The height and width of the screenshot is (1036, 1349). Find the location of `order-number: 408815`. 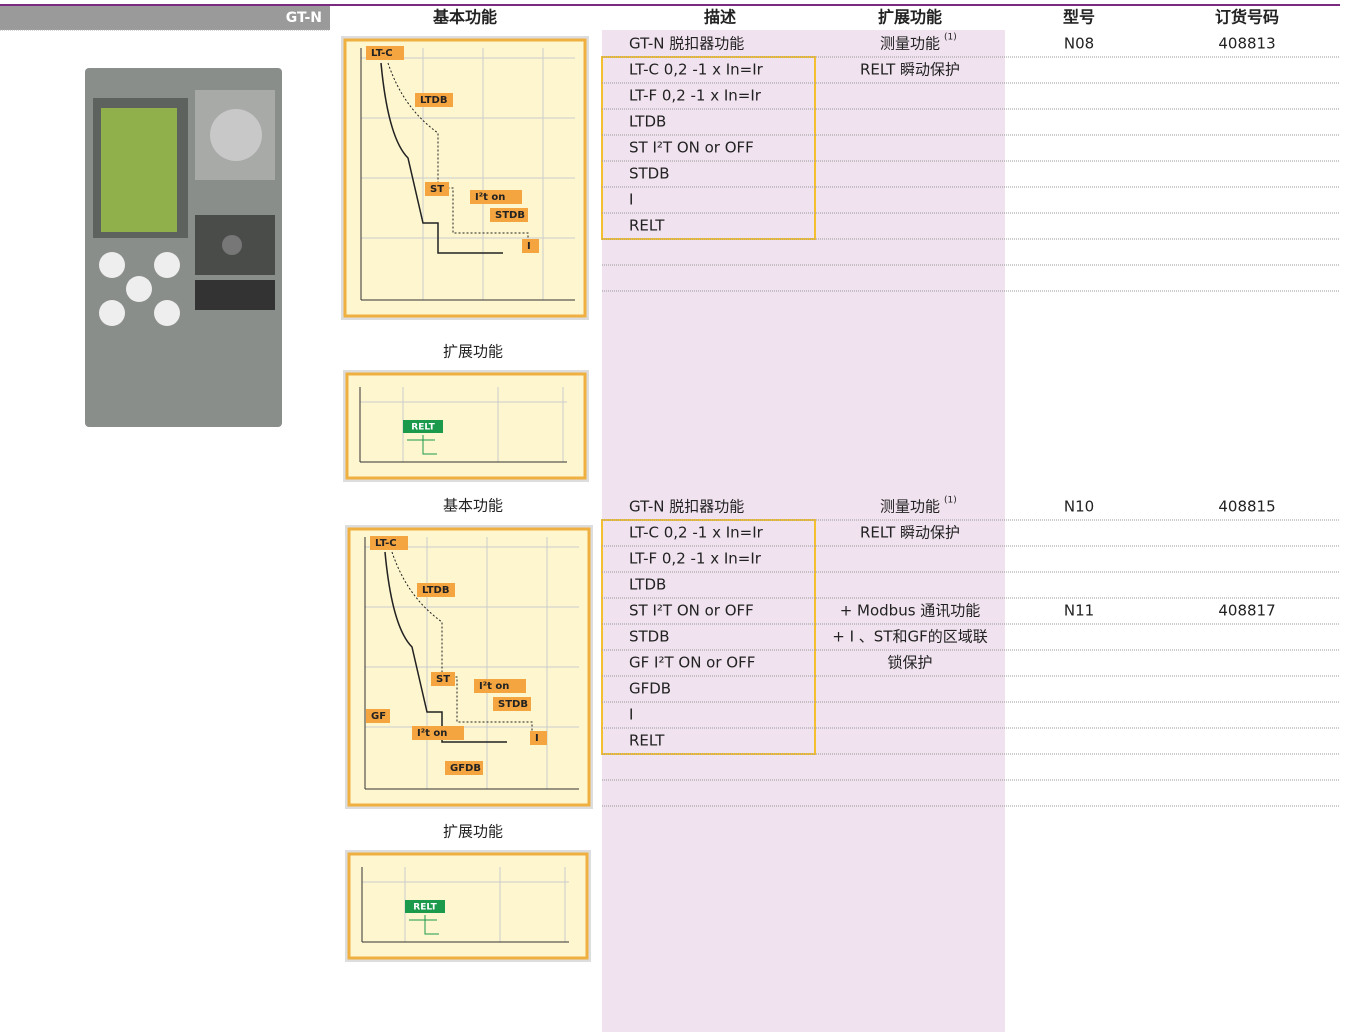

order-number: 408815 is located at coordinates (1246, 507).